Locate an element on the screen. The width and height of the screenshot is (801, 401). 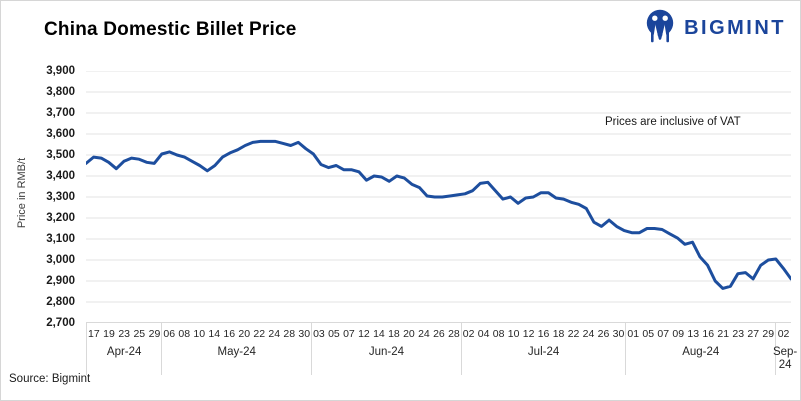
month-label: Sep-24 is located at coordinates (785, 359).